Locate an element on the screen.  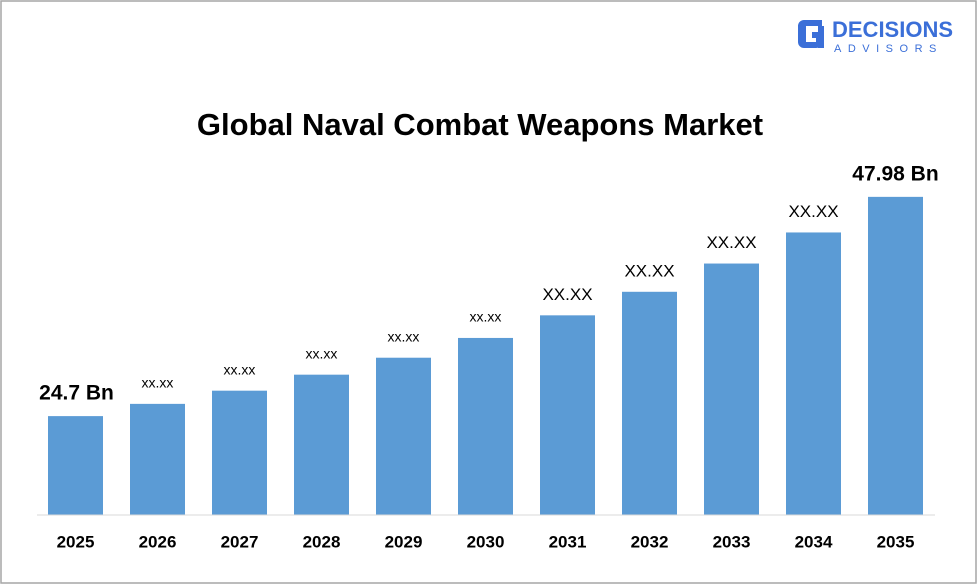
logo-tagline: ADVISORS is located at coordinates (888, 49).